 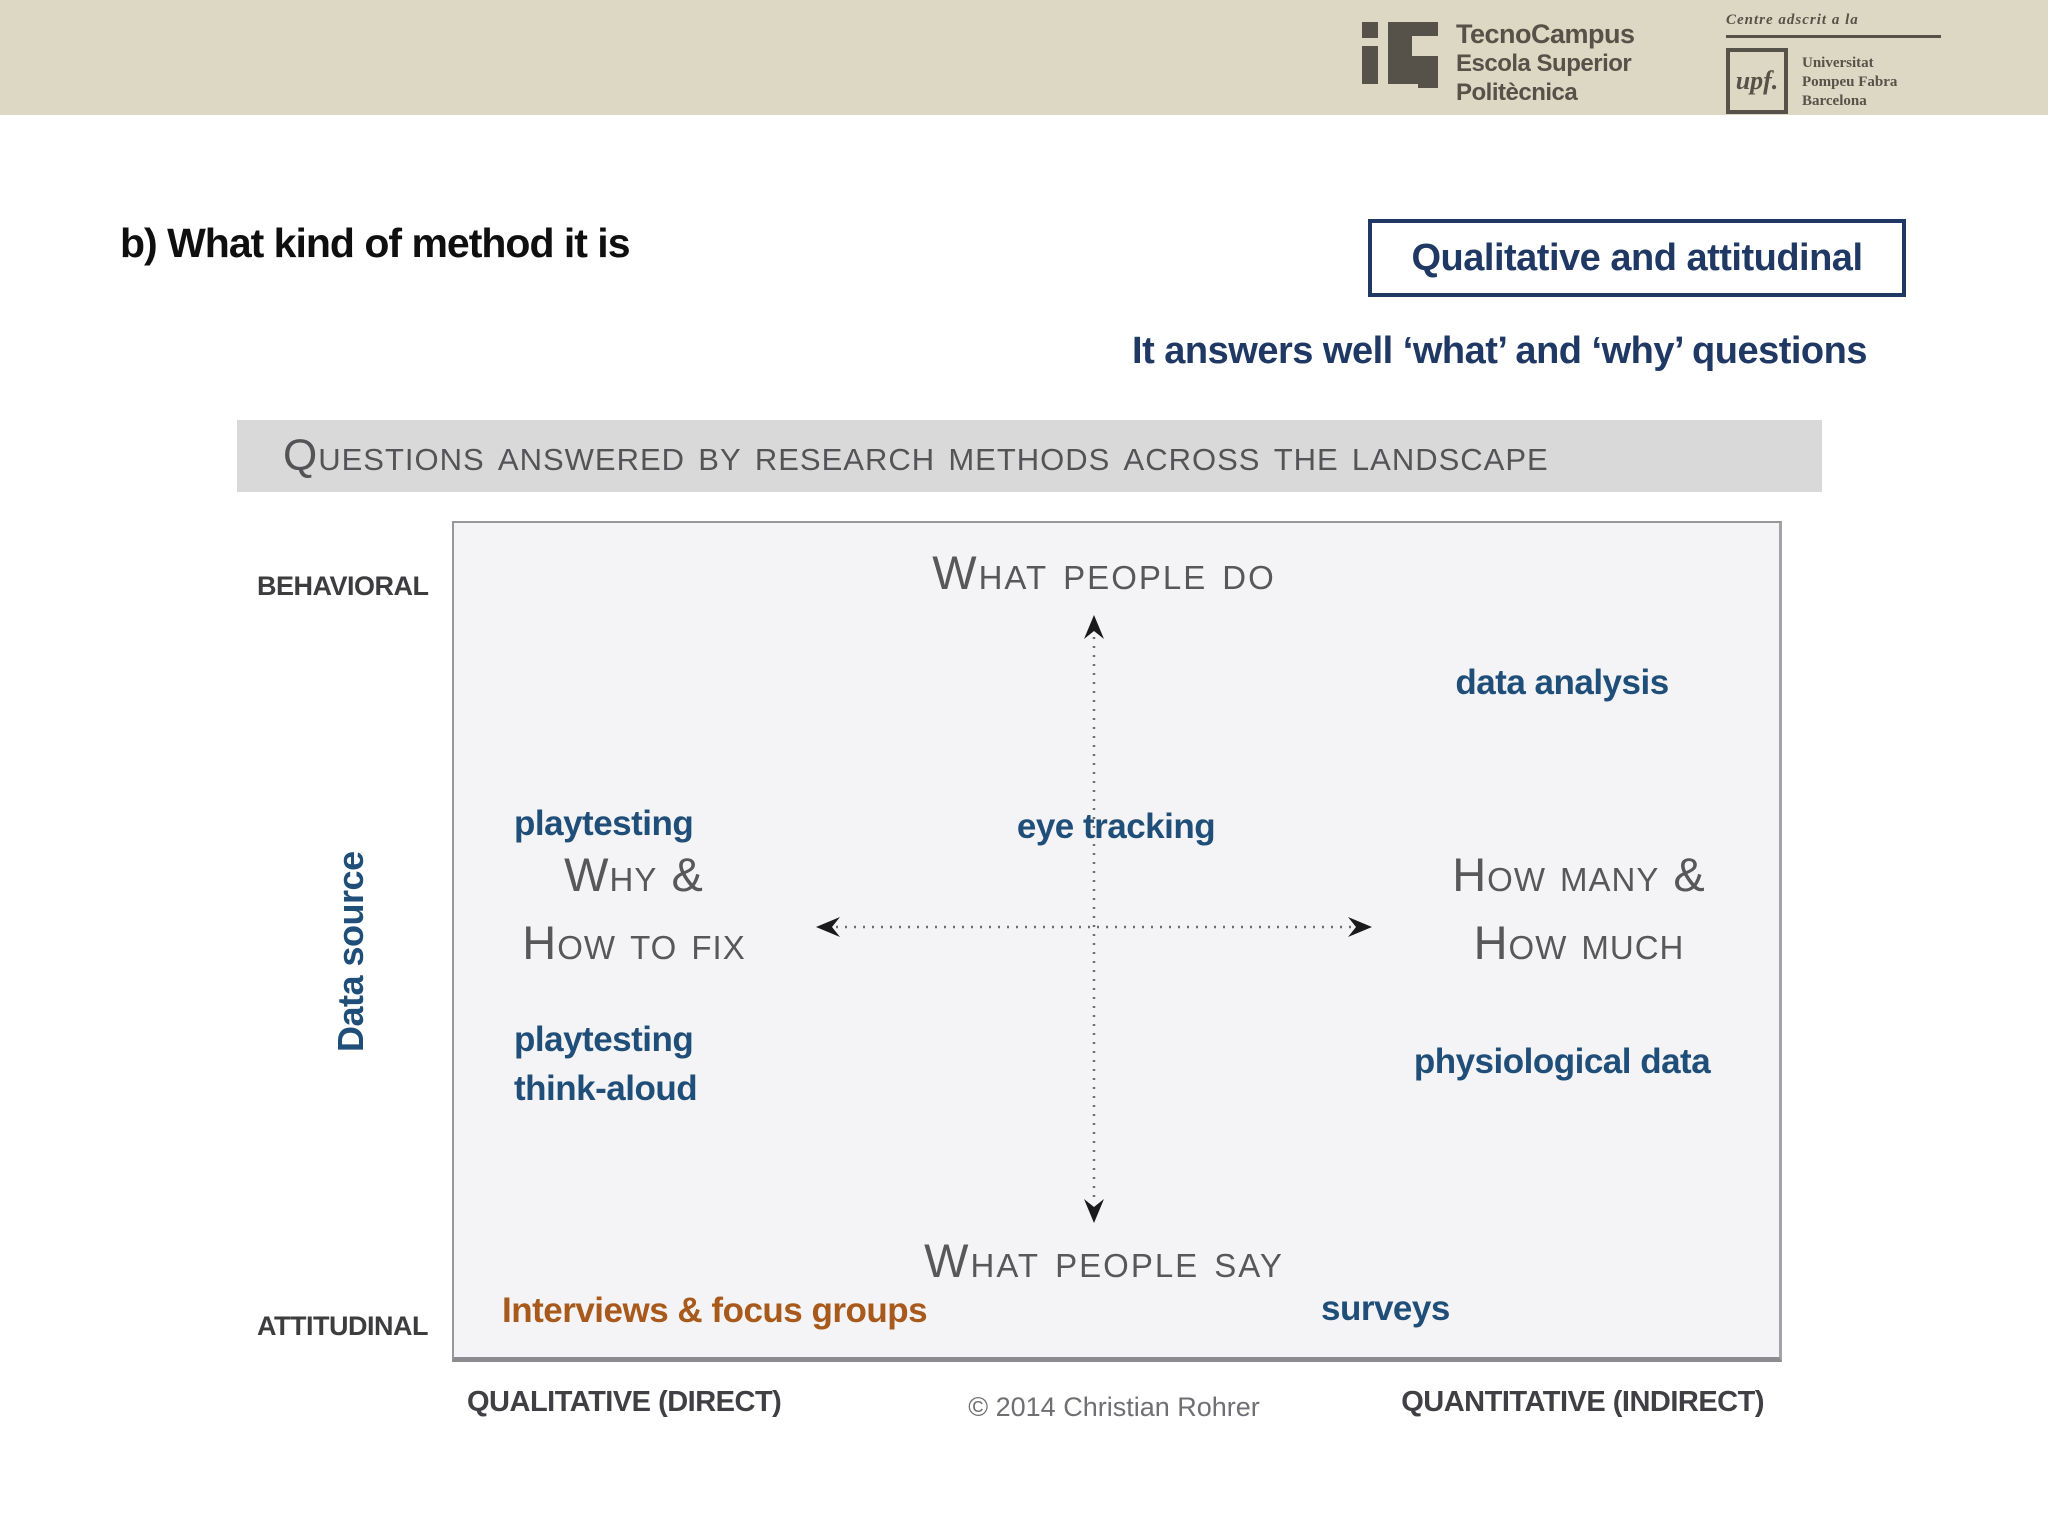 I want to click on tecnocampus-school-line2: Politècnica, so click(x=1517, y=92).